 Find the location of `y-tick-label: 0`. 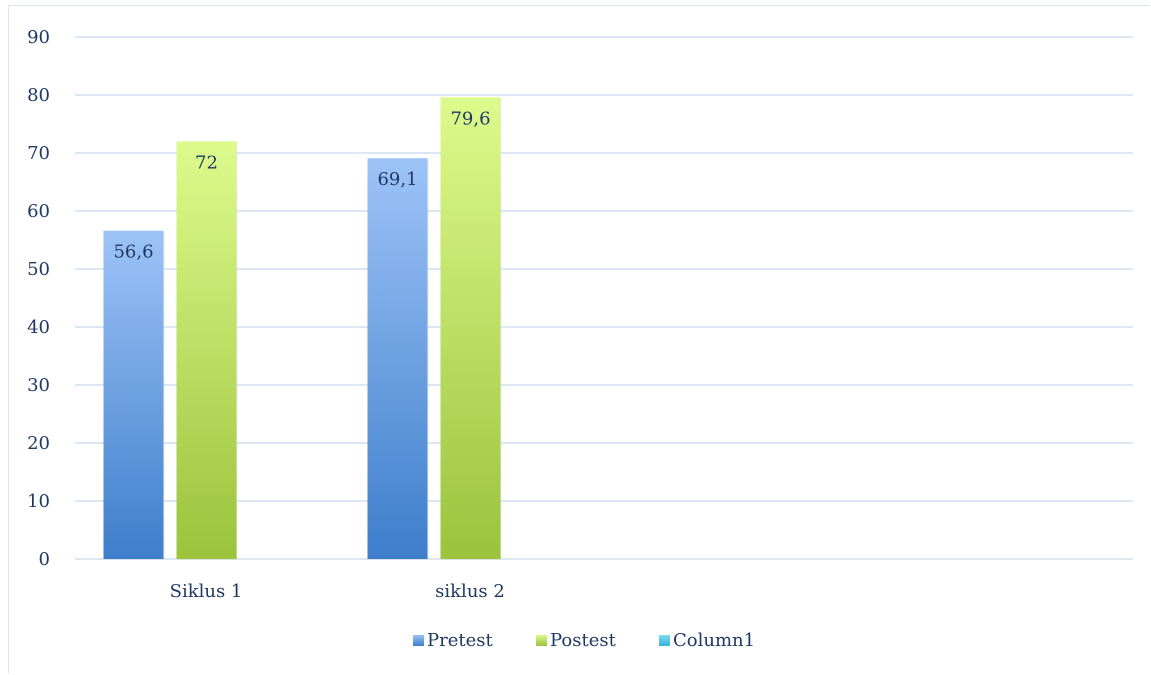

y-tick-label: 0 is located at coordinates (44, 559).